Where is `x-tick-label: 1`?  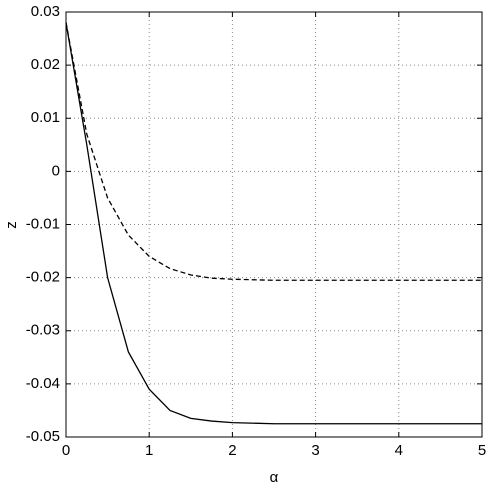 x-tick-label: 1 is located at coordinates (149, 450).